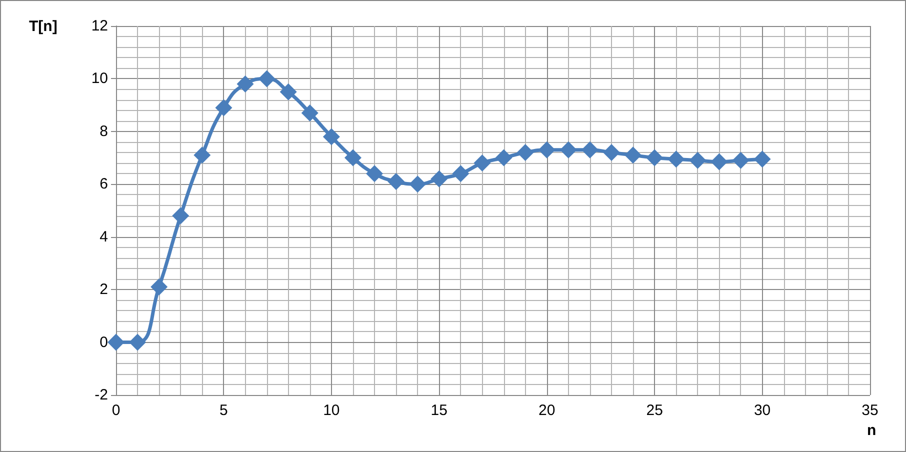 Image resolution: width=906 pixels, height=452 pixels. Describe the element at coordinates (762, 410) in the screenshot. I see `x-tick-label: 30` at that location.